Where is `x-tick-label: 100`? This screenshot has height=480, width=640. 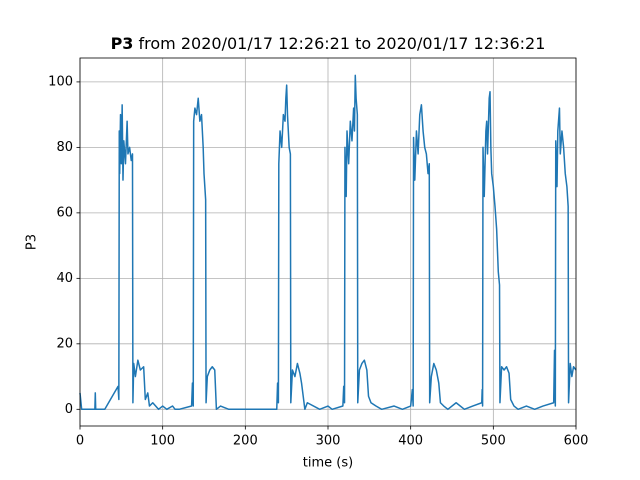 x-tick-label: 100 is located at coordinates (162, 441).